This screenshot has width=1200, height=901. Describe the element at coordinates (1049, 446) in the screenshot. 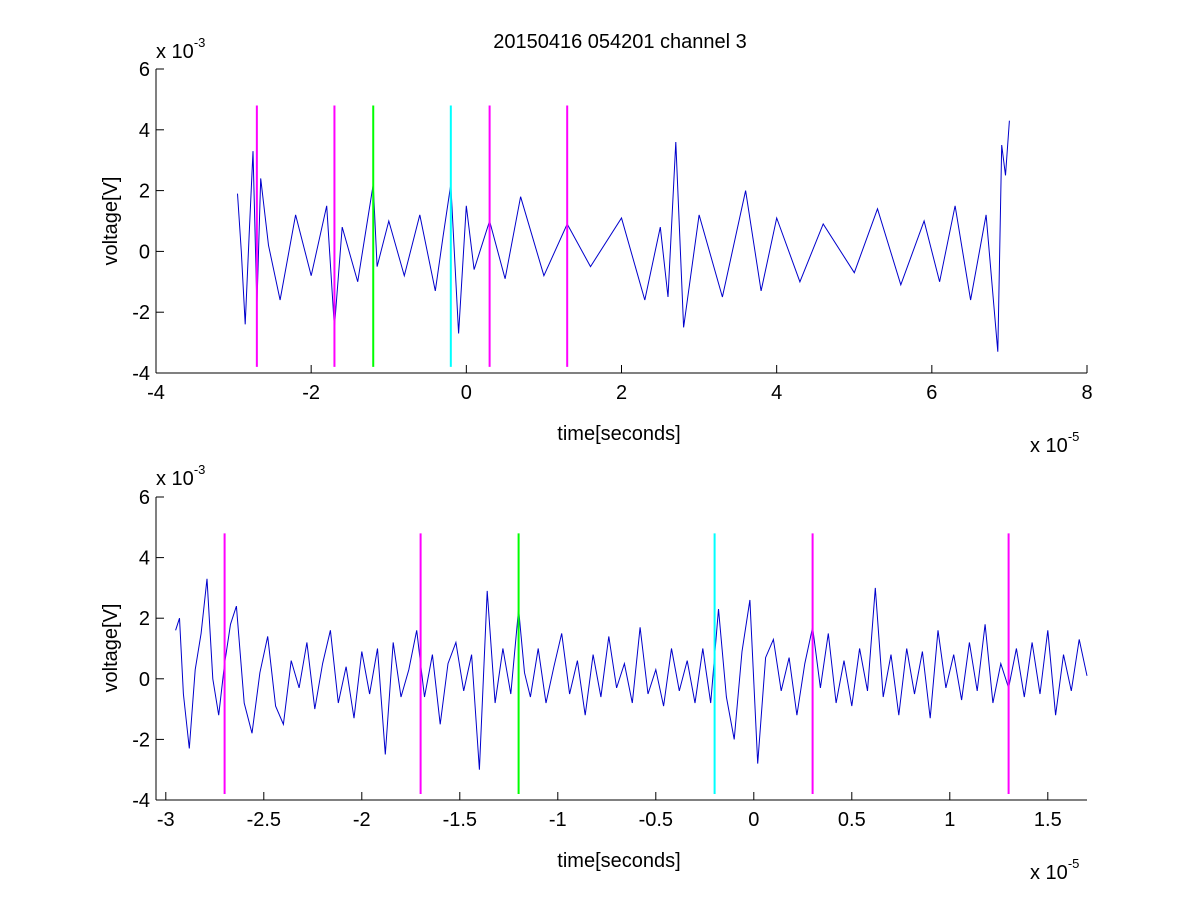

I see `top-plot-x-exponent-base: x 10` at that location.